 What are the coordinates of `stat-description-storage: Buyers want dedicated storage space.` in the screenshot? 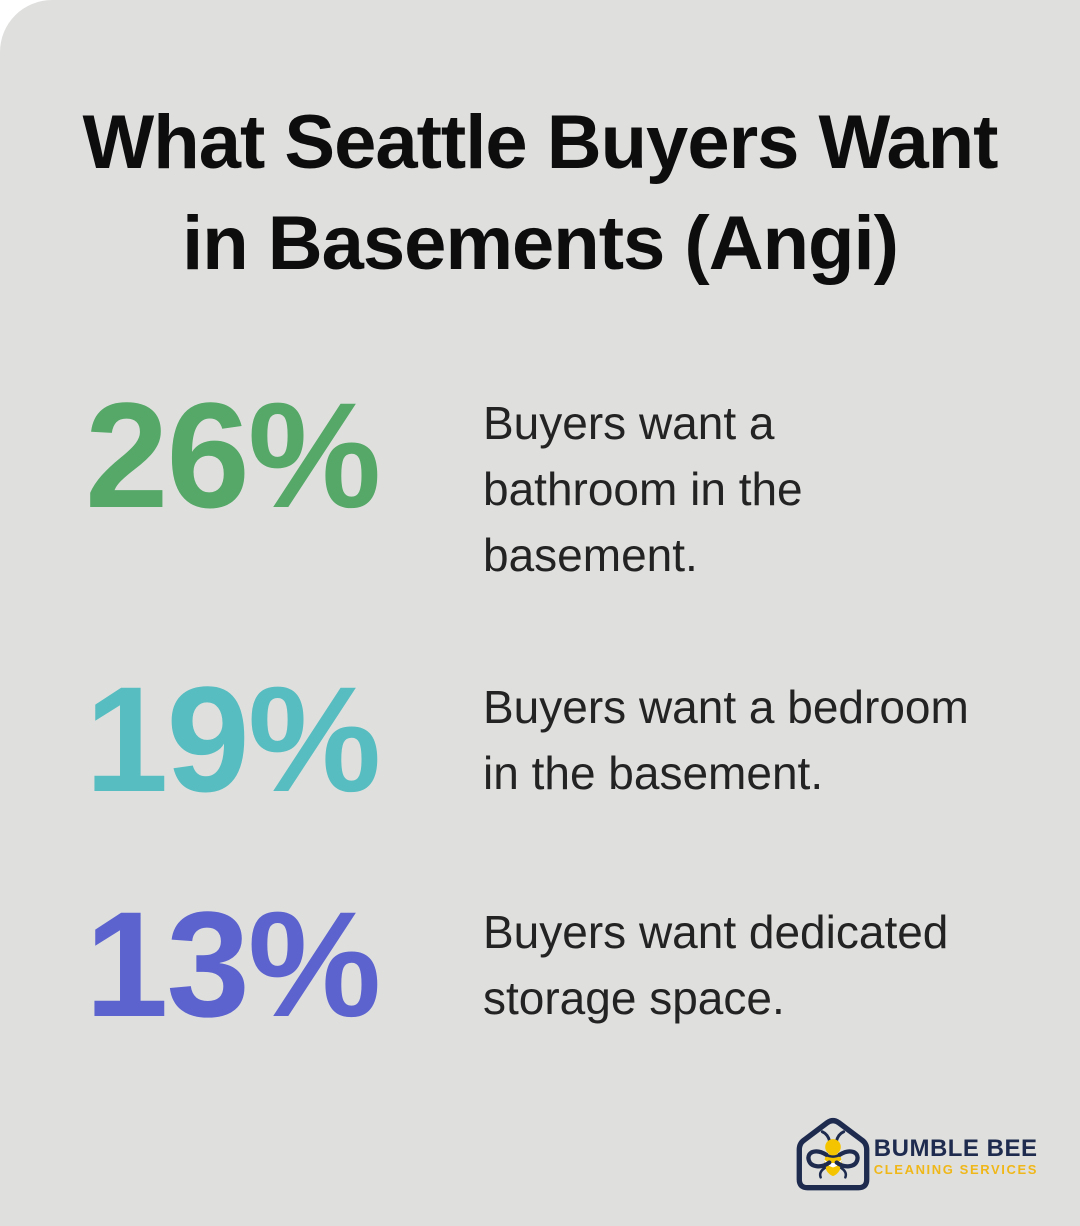 It's located at (715, 965).